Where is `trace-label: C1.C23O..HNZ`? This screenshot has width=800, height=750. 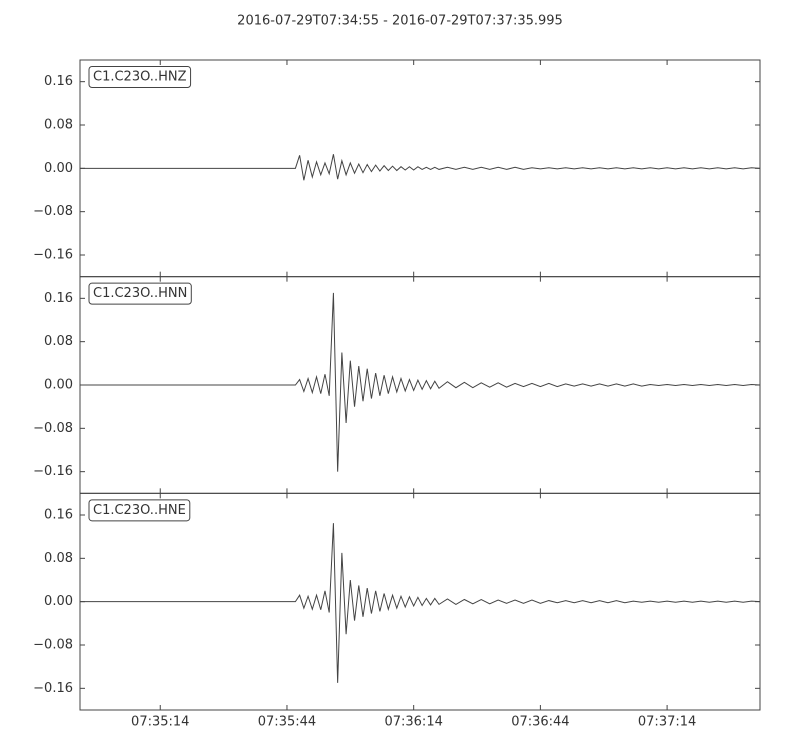
trace-label: C1.C23O..HNZ is located at coordinates (140, 77).